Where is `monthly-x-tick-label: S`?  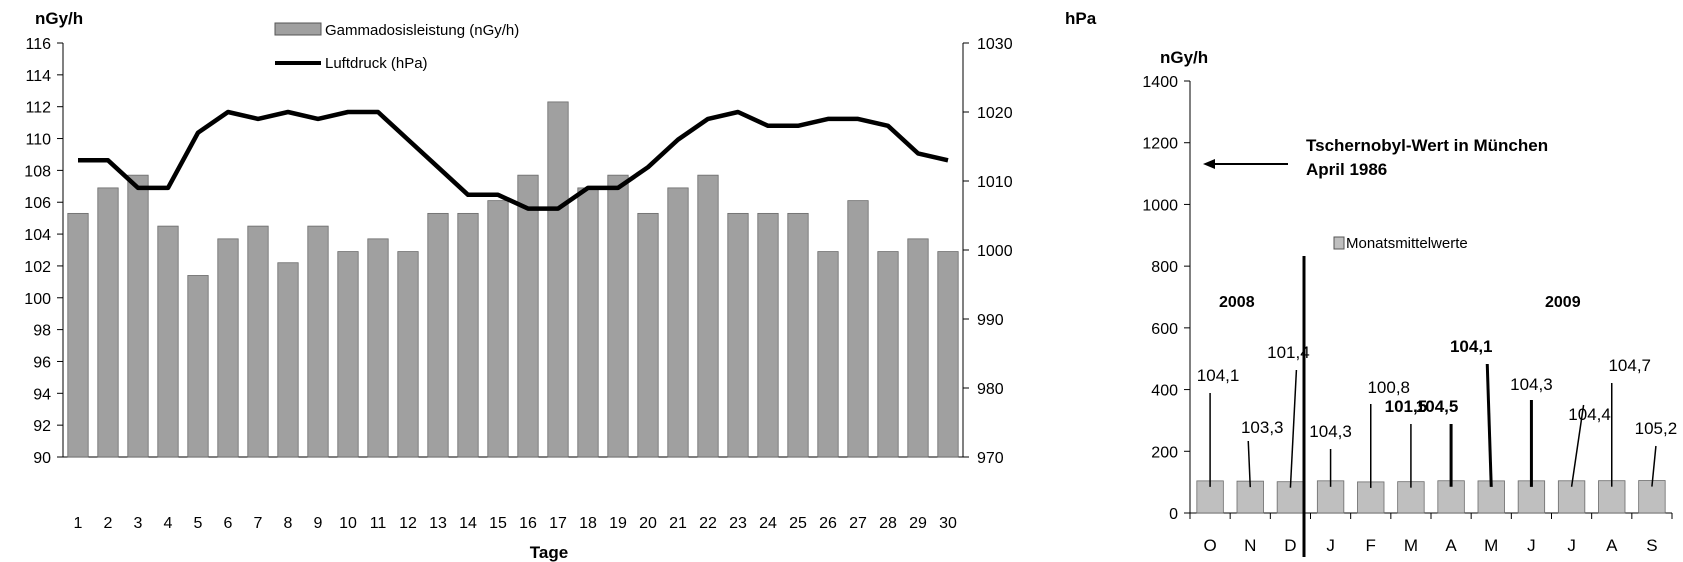 monthly-x-tick-label: S is located at coordinates (1651, 545).